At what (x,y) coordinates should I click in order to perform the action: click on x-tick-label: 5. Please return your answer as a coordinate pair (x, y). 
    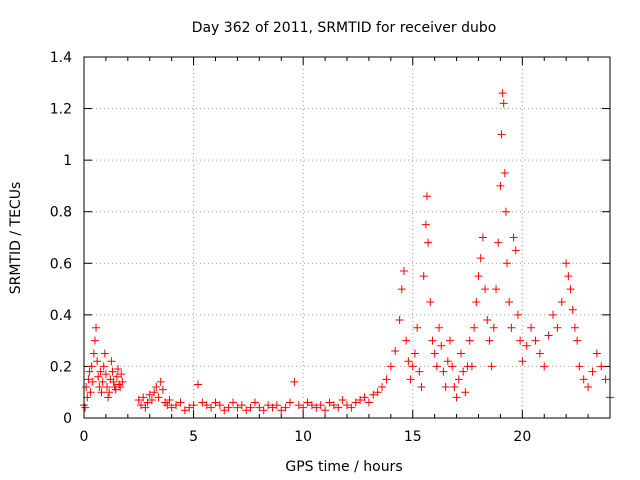
    Looking at the image, I should click on (193, 437).